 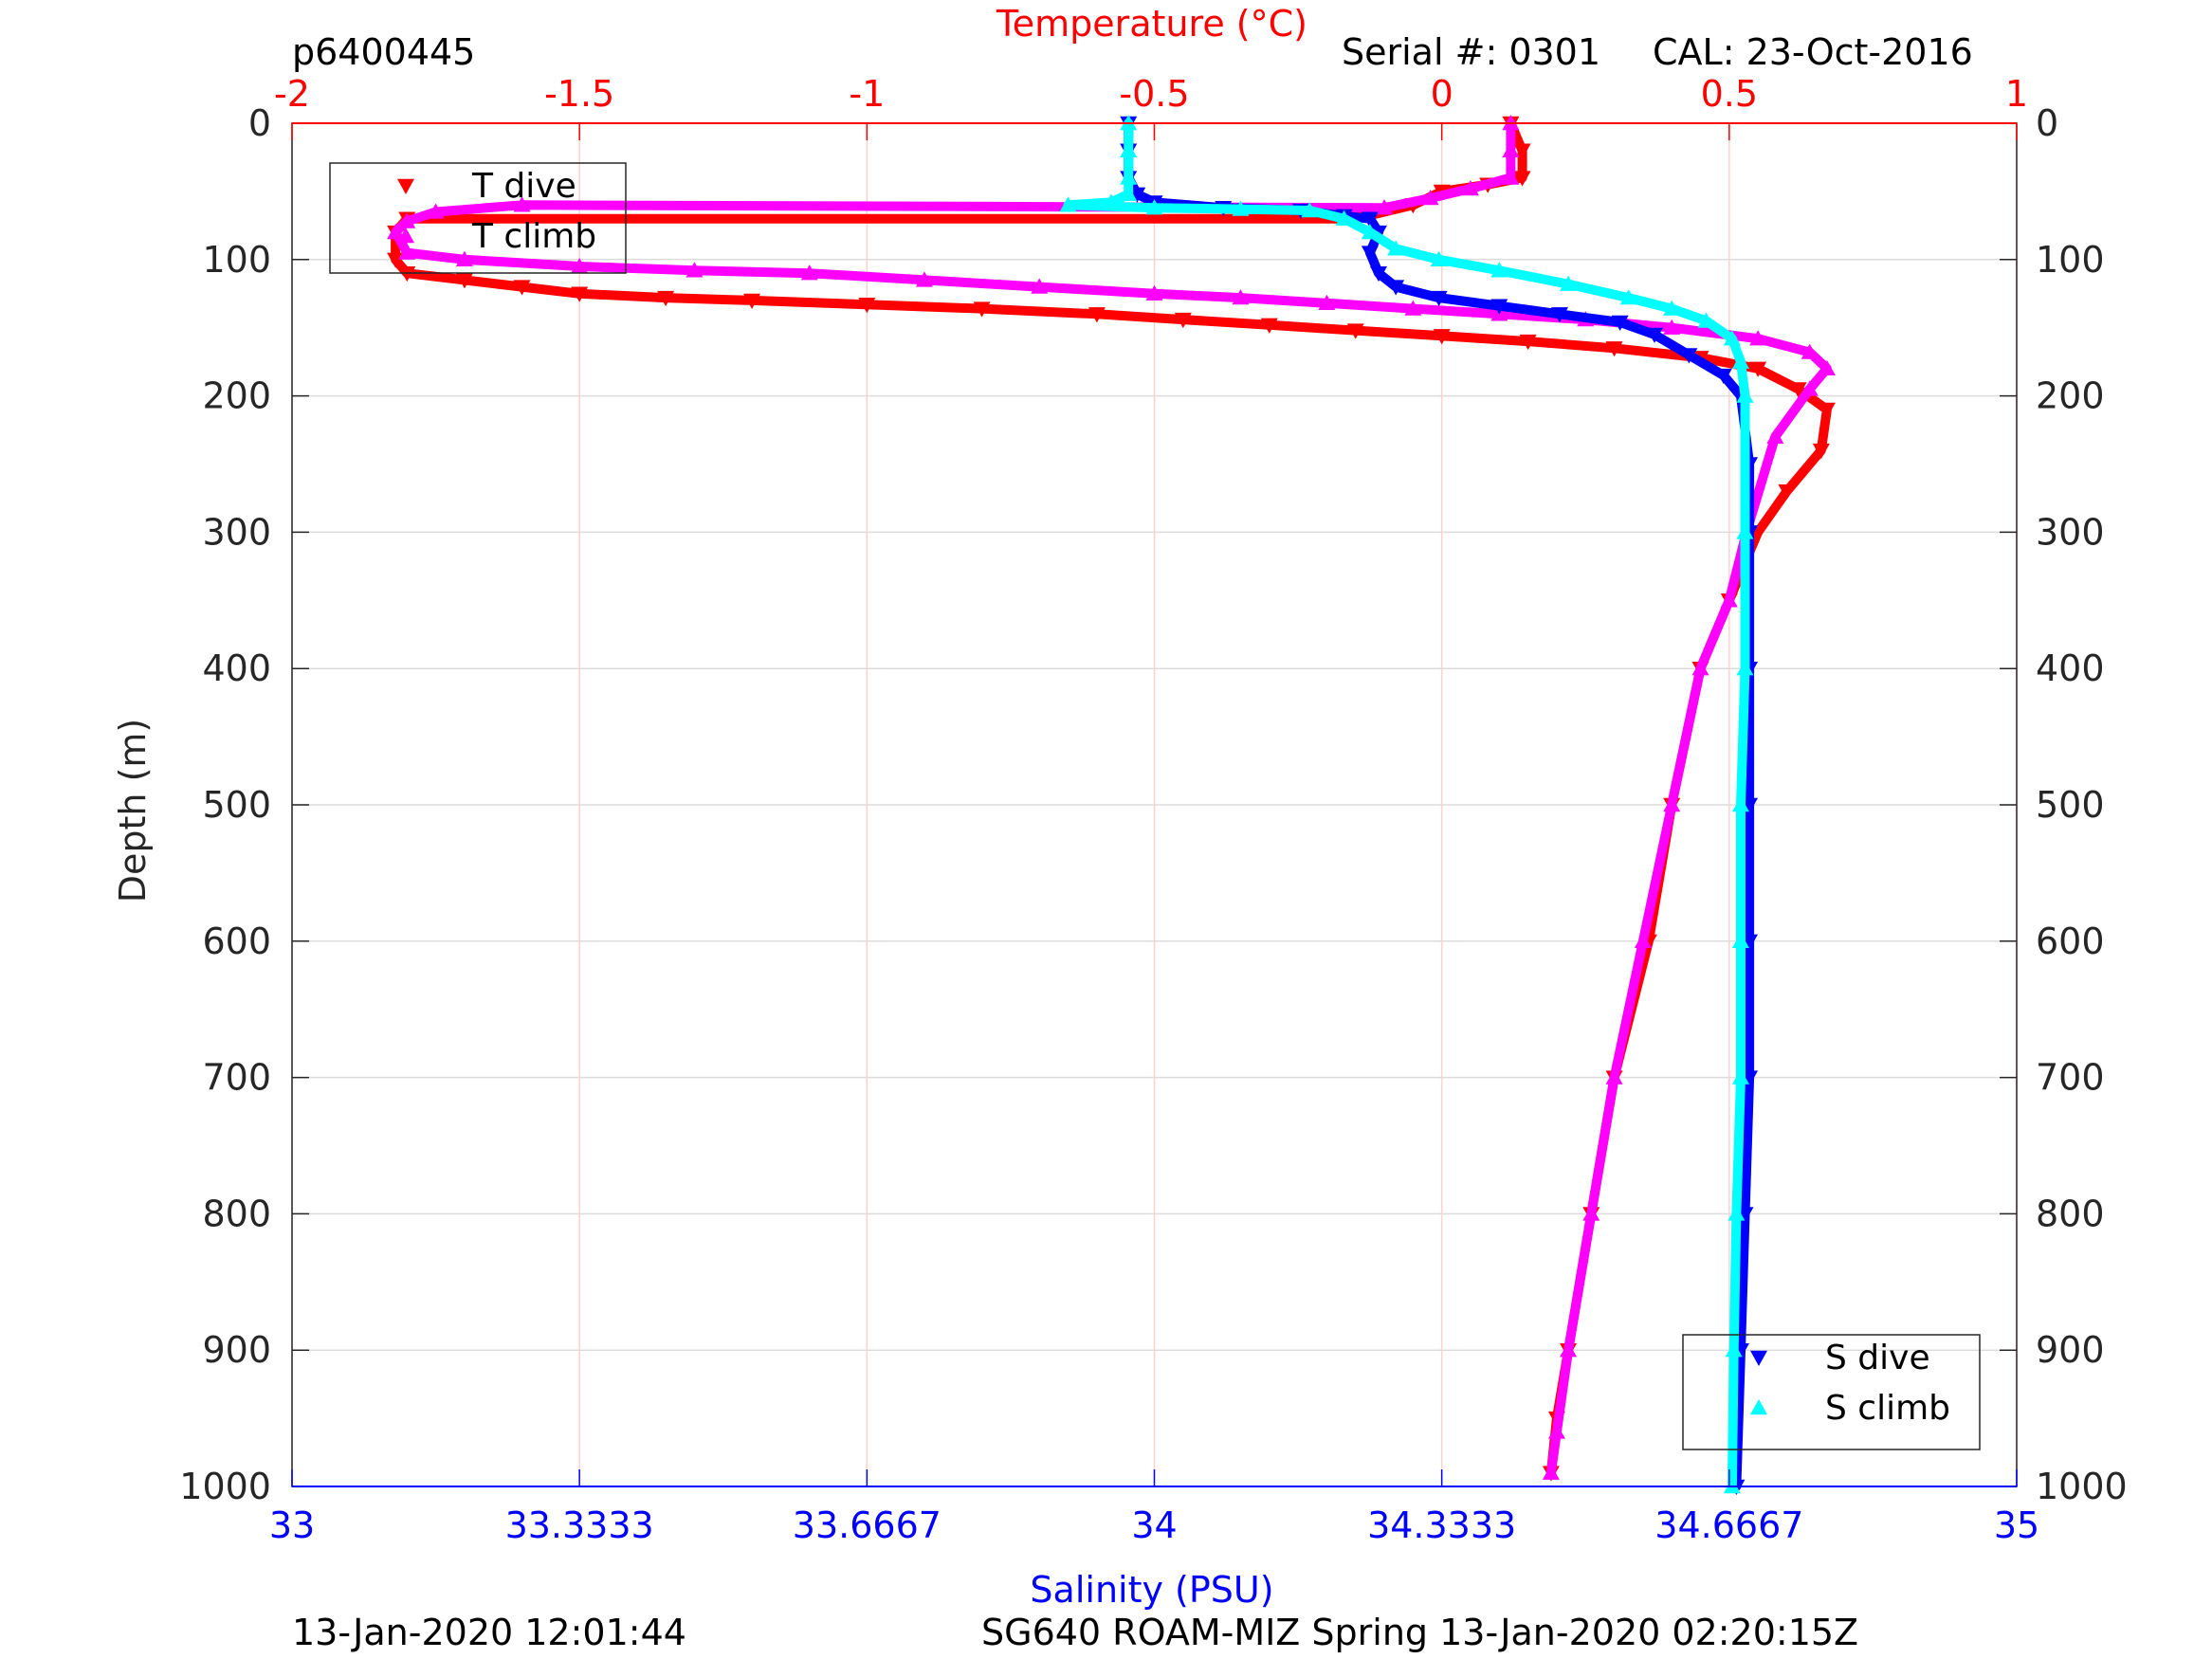 What do you see at coordinates (2070, 1078) in the screenshot?
I see `depth-tick-label-right: 700` at bounding box center [2070, 1078].